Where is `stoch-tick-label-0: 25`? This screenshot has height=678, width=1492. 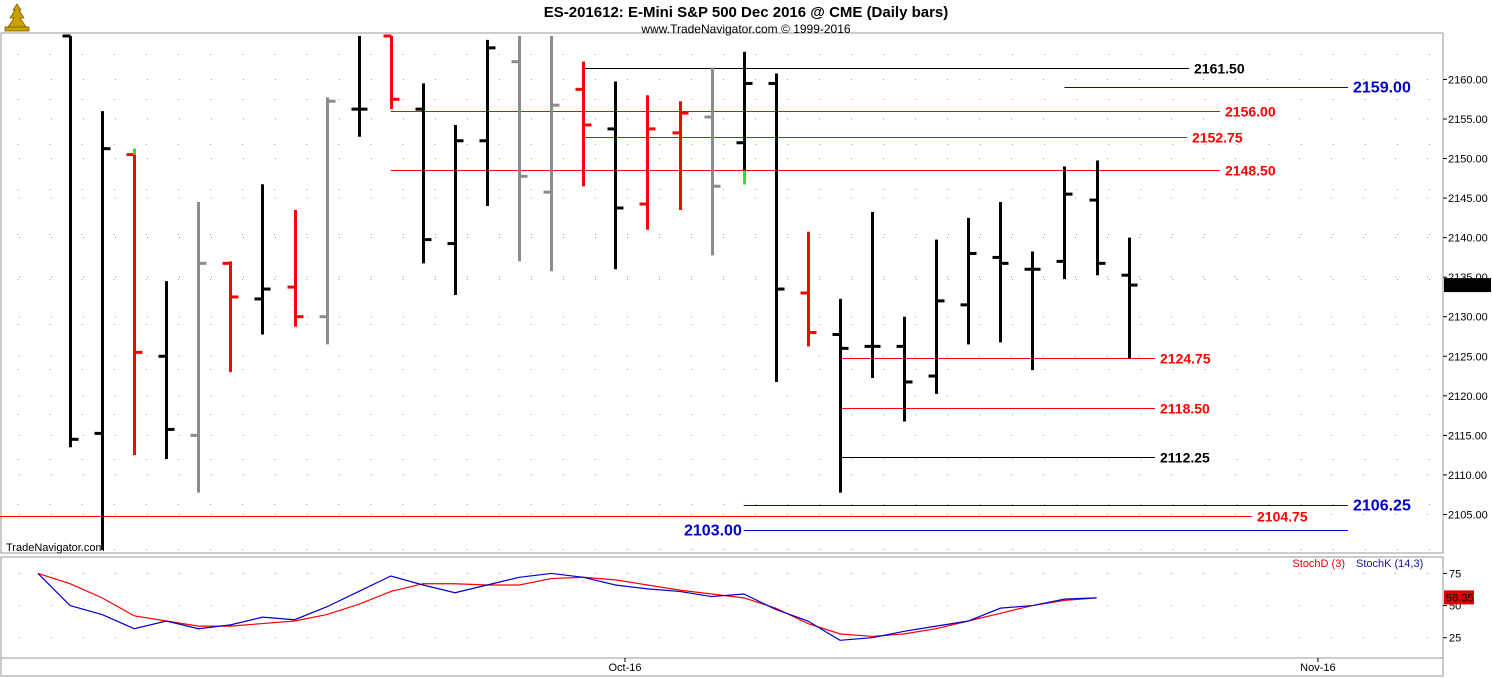
stoch-tick-label-0: 25 is located at coordinates (1455, 639).